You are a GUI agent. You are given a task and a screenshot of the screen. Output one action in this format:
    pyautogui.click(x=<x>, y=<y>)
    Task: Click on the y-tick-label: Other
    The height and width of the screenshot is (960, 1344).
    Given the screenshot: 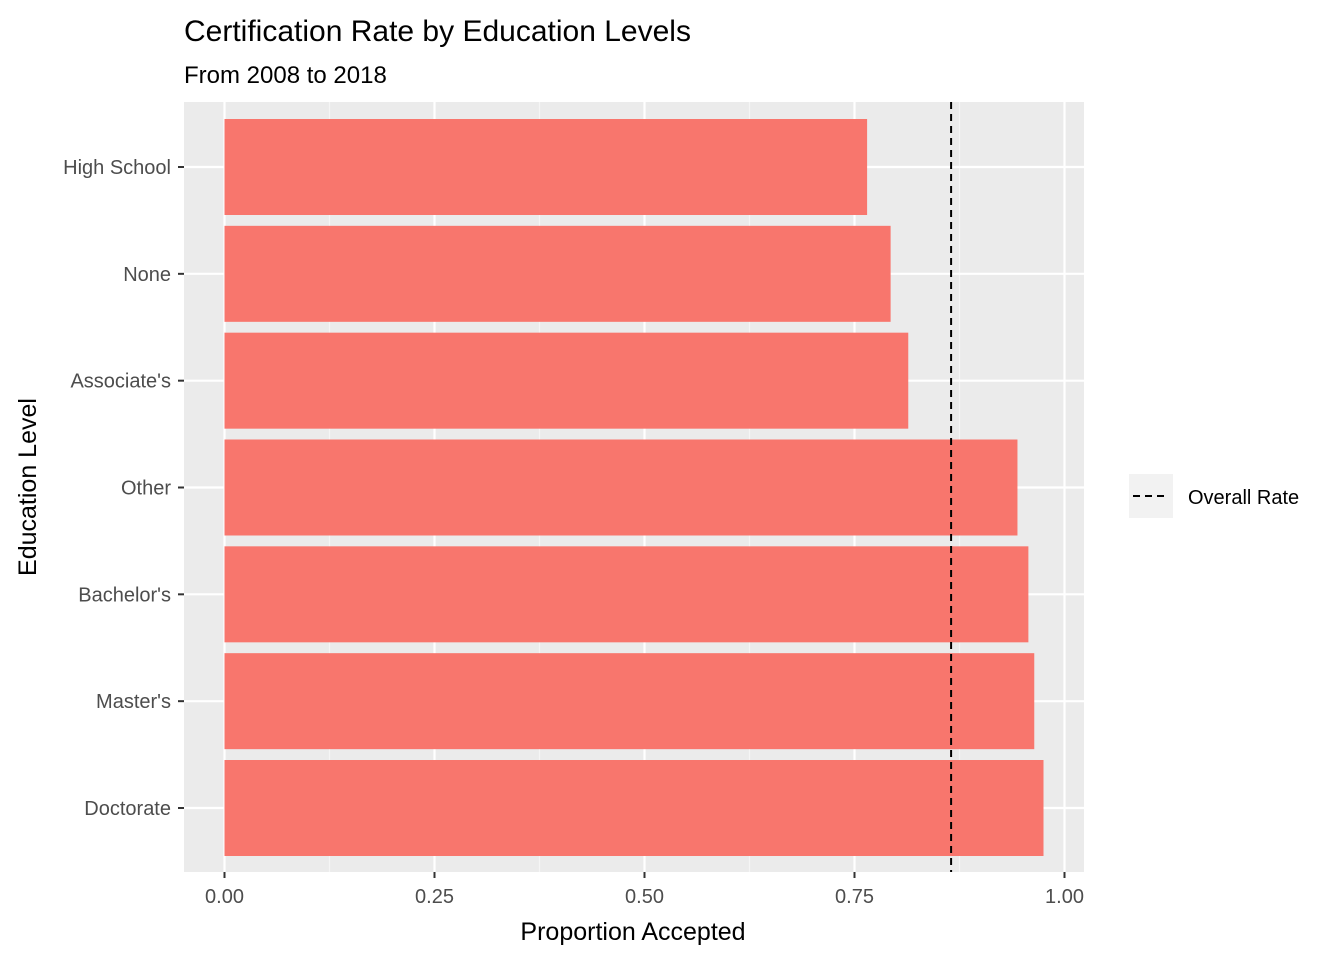 What is the action you would take?
    pyautogui.click(x=146, y=489)
    